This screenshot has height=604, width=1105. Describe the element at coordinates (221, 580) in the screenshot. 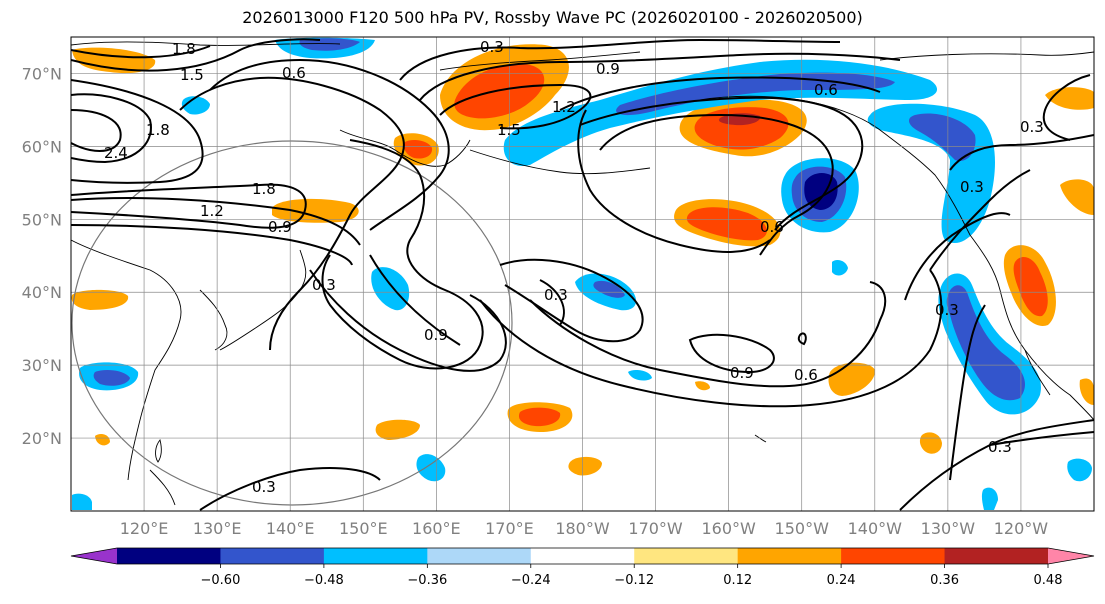

I see `colorbar-tick-label: −0.60` at that location.